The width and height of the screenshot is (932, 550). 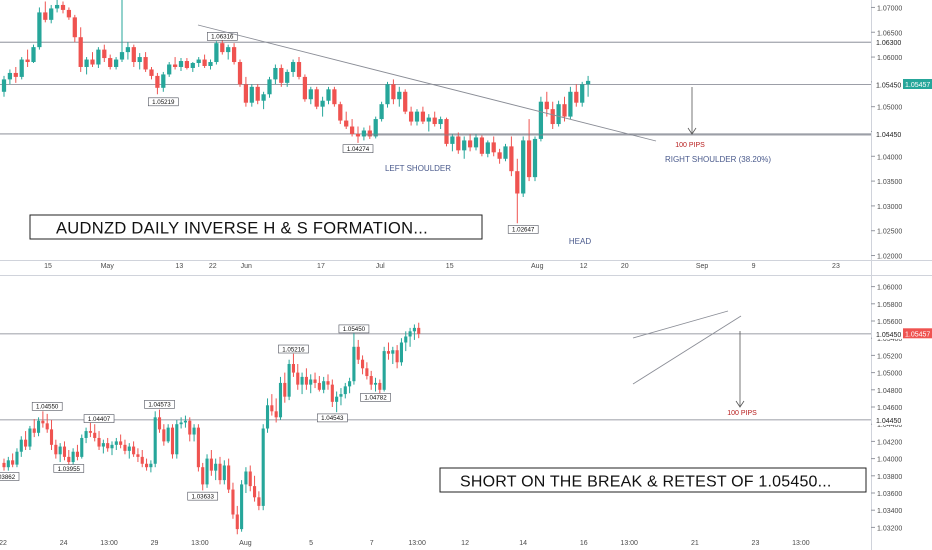 I want to click on y-tick-label: 1.02500, so click(x=889, y=232).